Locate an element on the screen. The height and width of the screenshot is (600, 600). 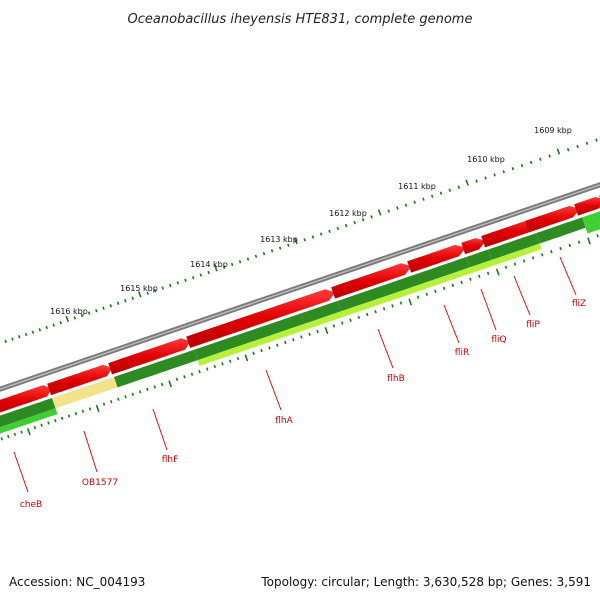
ruler-label-1610: 1610 kbp is located at coordinates (486, 159).